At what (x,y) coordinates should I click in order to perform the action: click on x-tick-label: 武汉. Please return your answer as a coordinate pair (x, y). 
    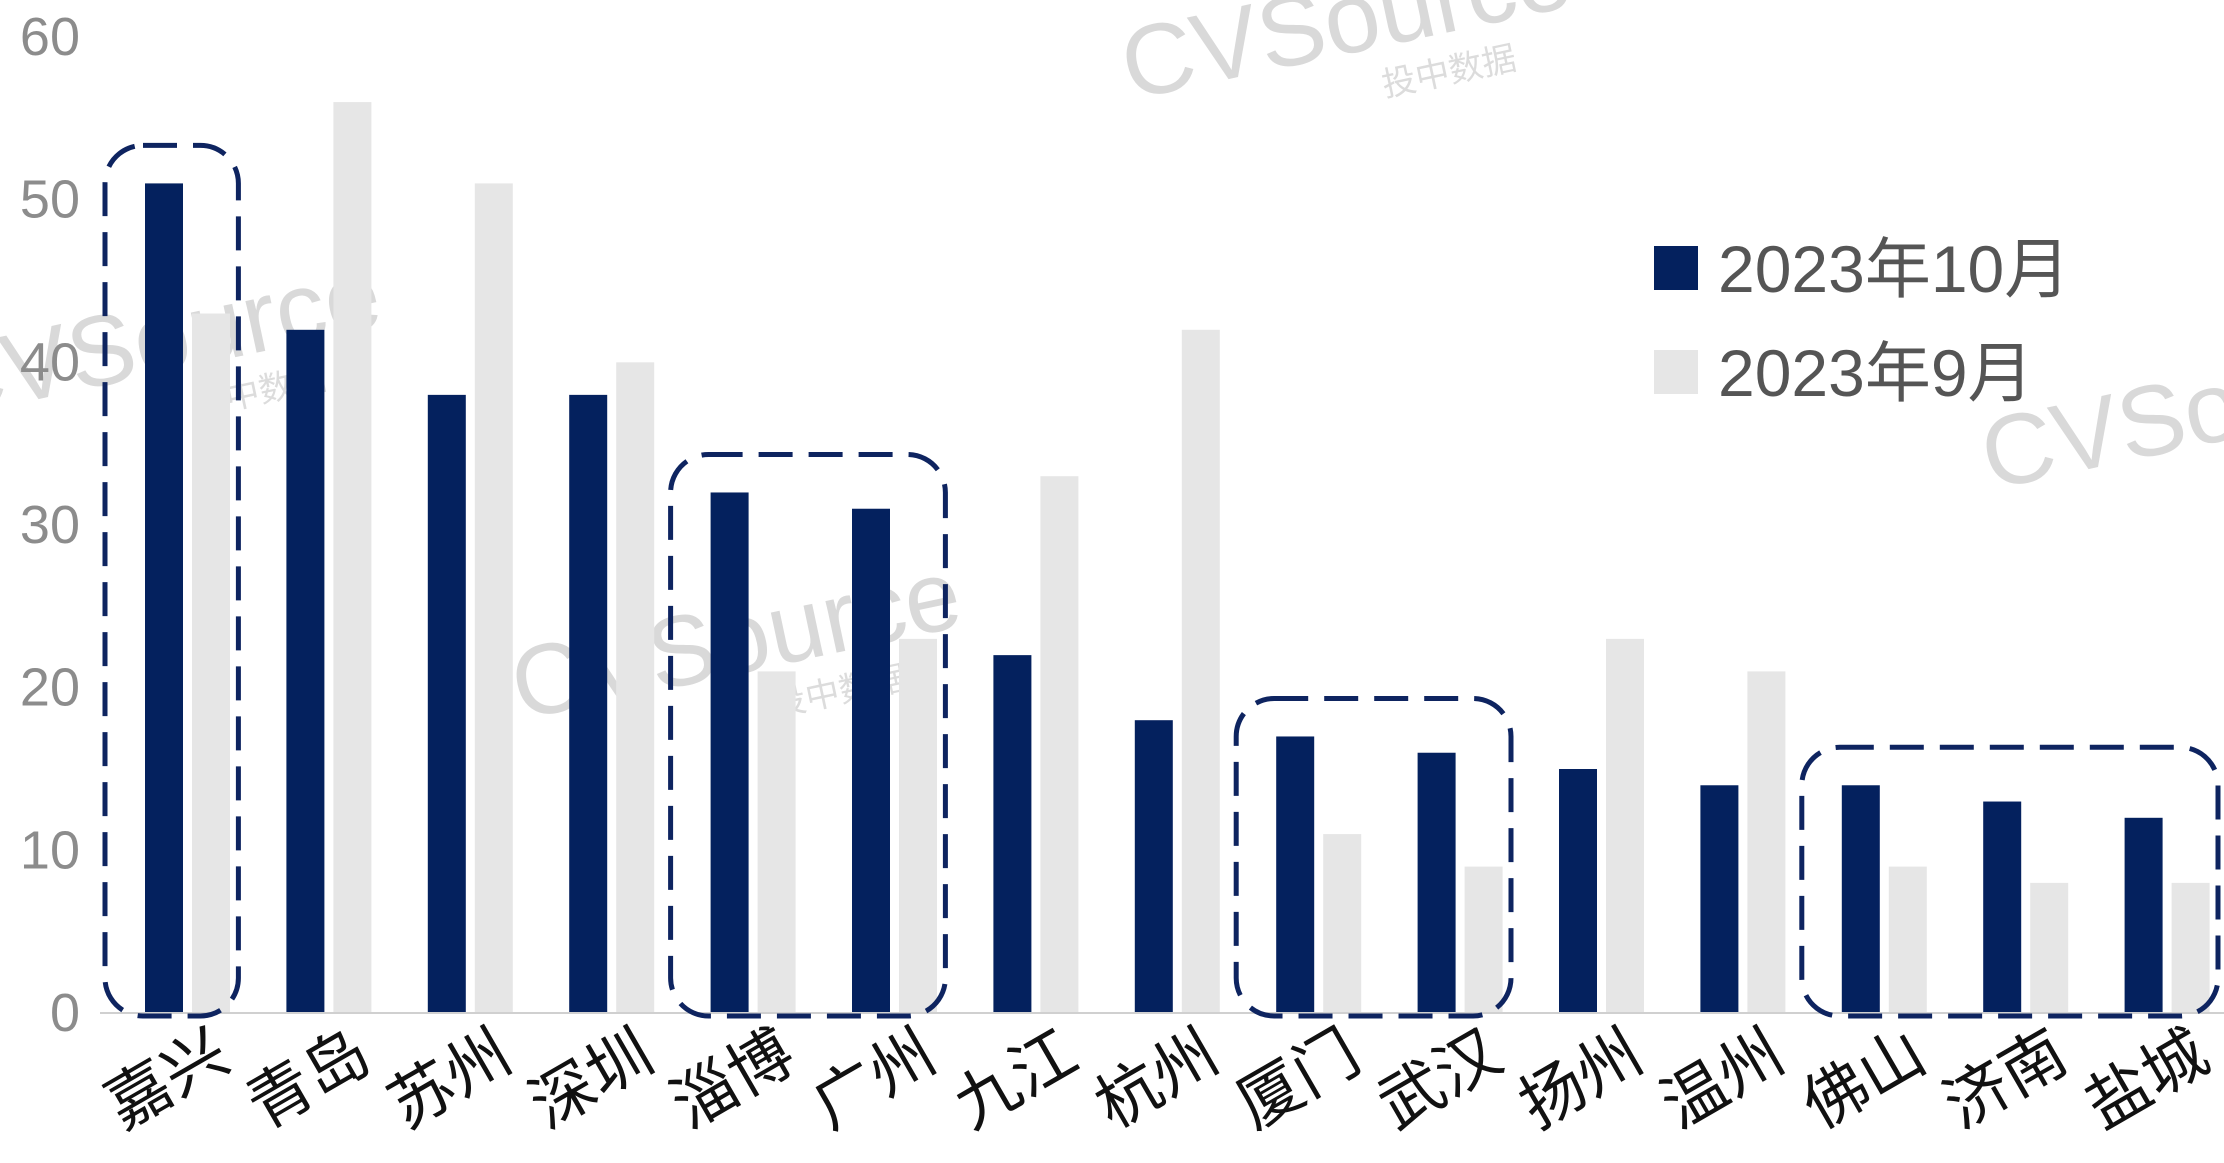
    Looking at the image, I should click on (1440, 1080).